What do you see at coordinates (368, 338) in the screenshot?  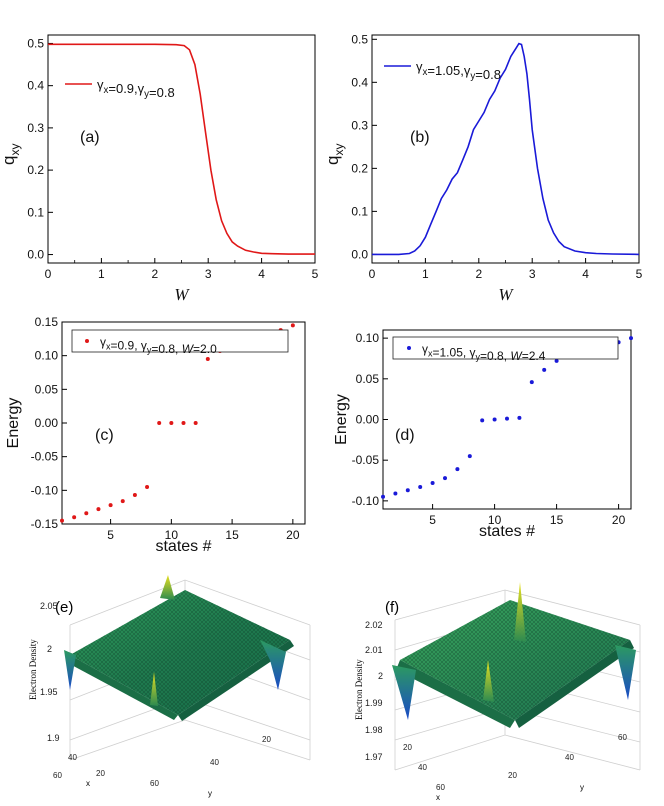 I see `y-tick-label-d-4: 0.10` at bounding box center [368, 338].